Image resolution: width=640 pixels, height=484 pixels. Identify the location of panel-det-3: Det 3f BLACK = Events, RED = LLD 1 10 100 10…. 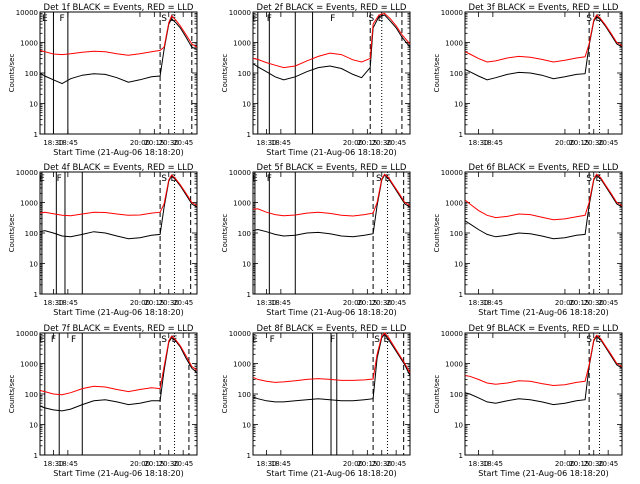
(528, 75).